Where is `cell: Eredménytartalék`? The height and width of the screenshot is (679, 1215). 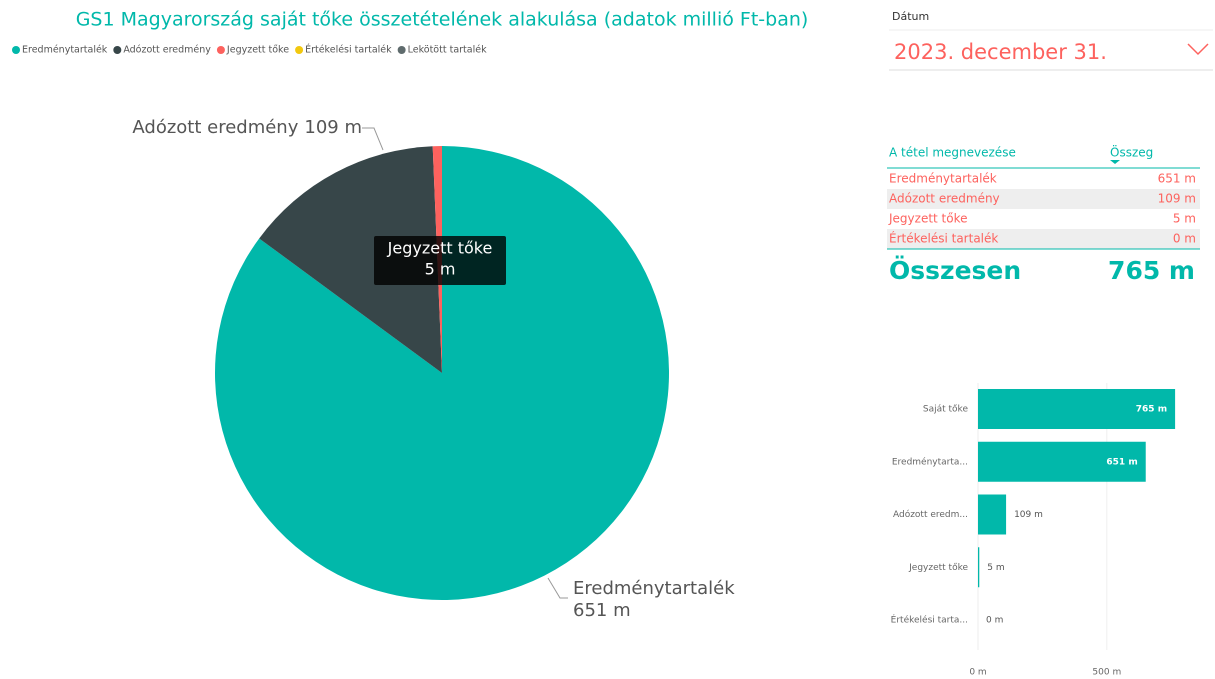
cell: Eredménytartalék is located at coordinates (943, 179).